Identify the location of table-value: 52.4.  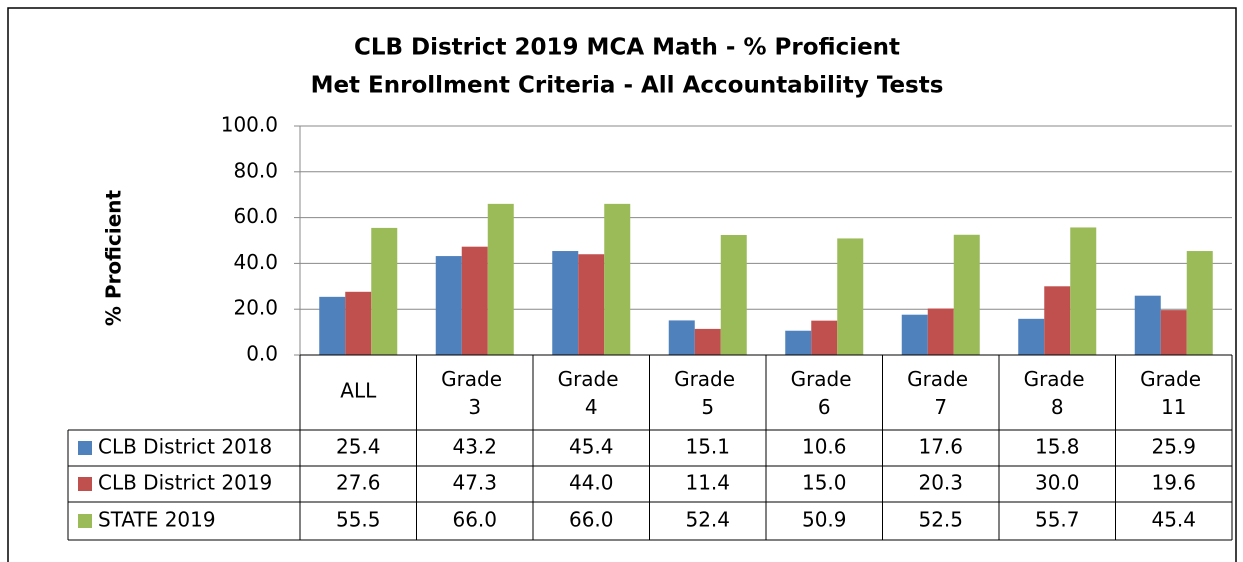
(707, 520).